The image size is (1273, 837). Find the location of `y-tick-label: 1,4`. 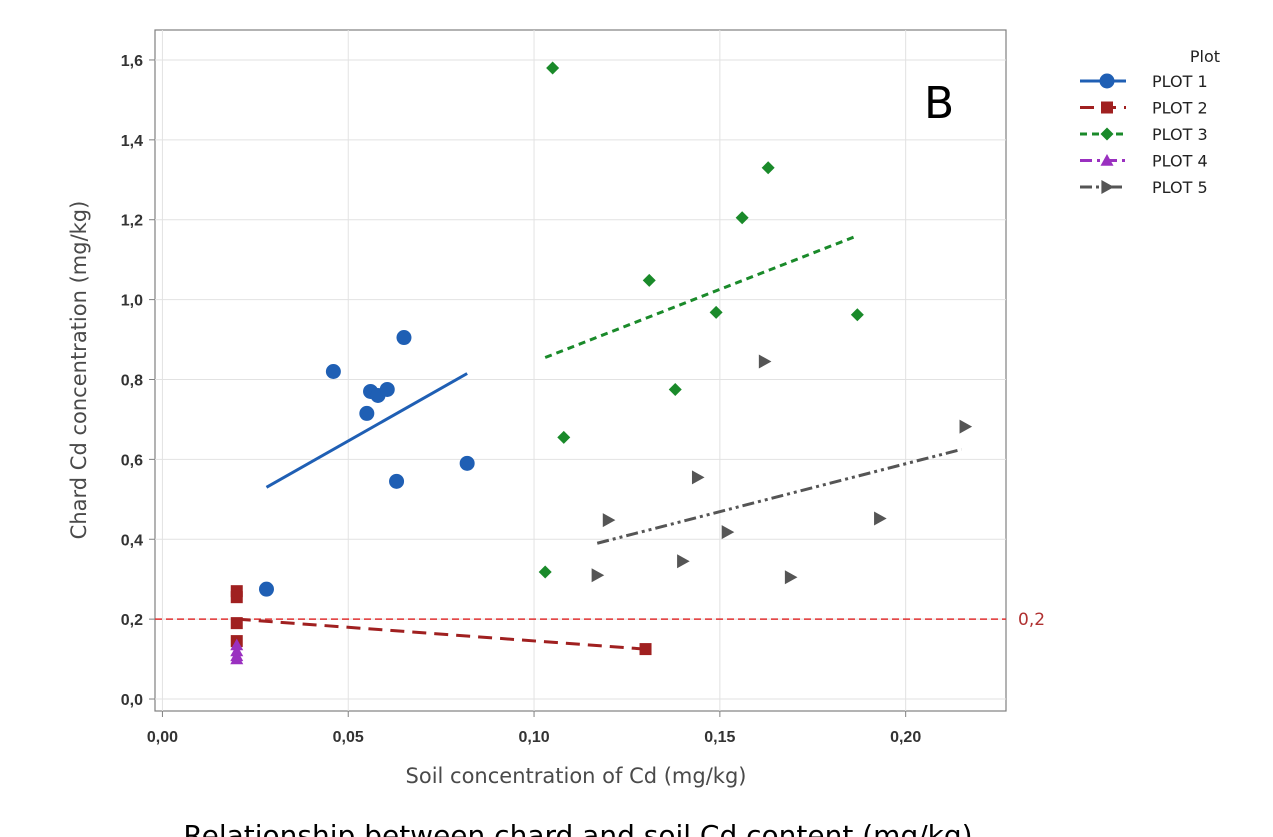

y-tick-label: 1,4 is located at coordinates (132, 141).